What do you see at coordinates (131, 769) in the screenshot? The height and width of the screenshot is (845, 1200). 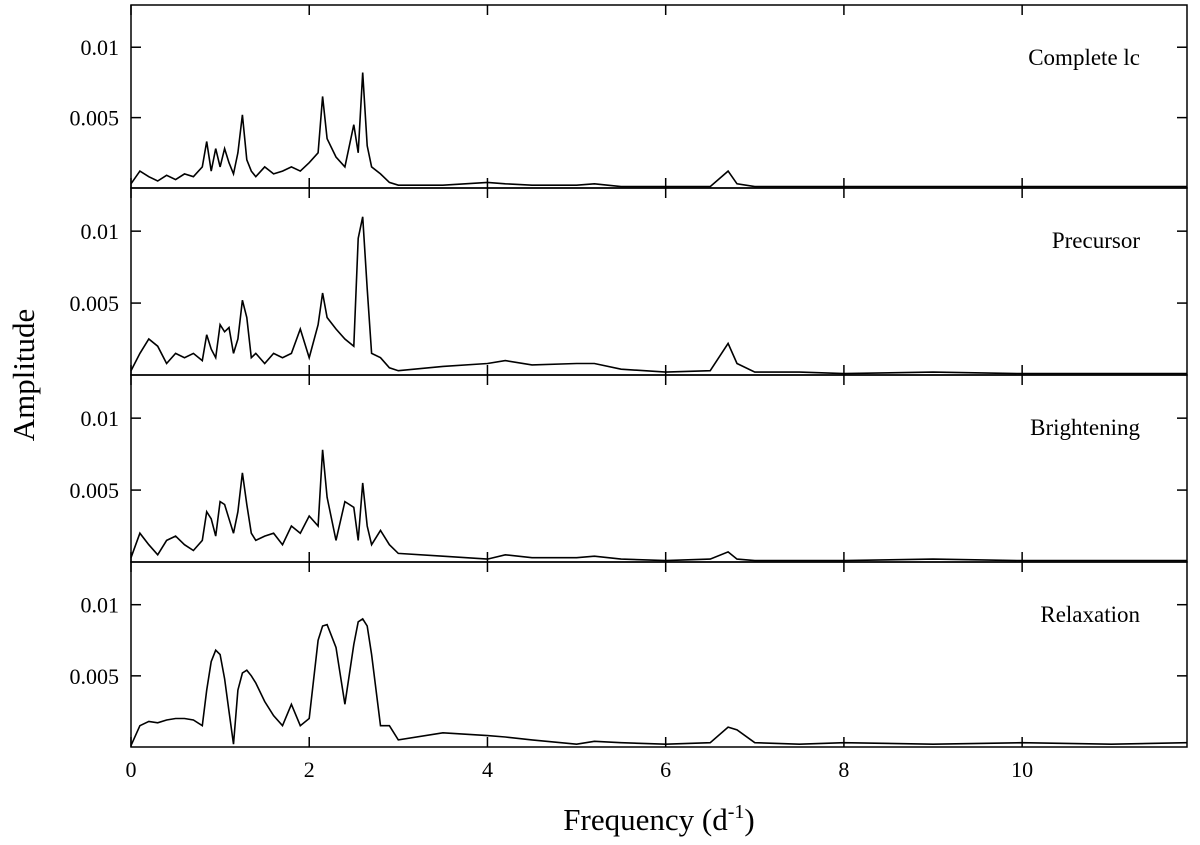 I see `x-tick-label: 0` at bounding box center [131, 769].